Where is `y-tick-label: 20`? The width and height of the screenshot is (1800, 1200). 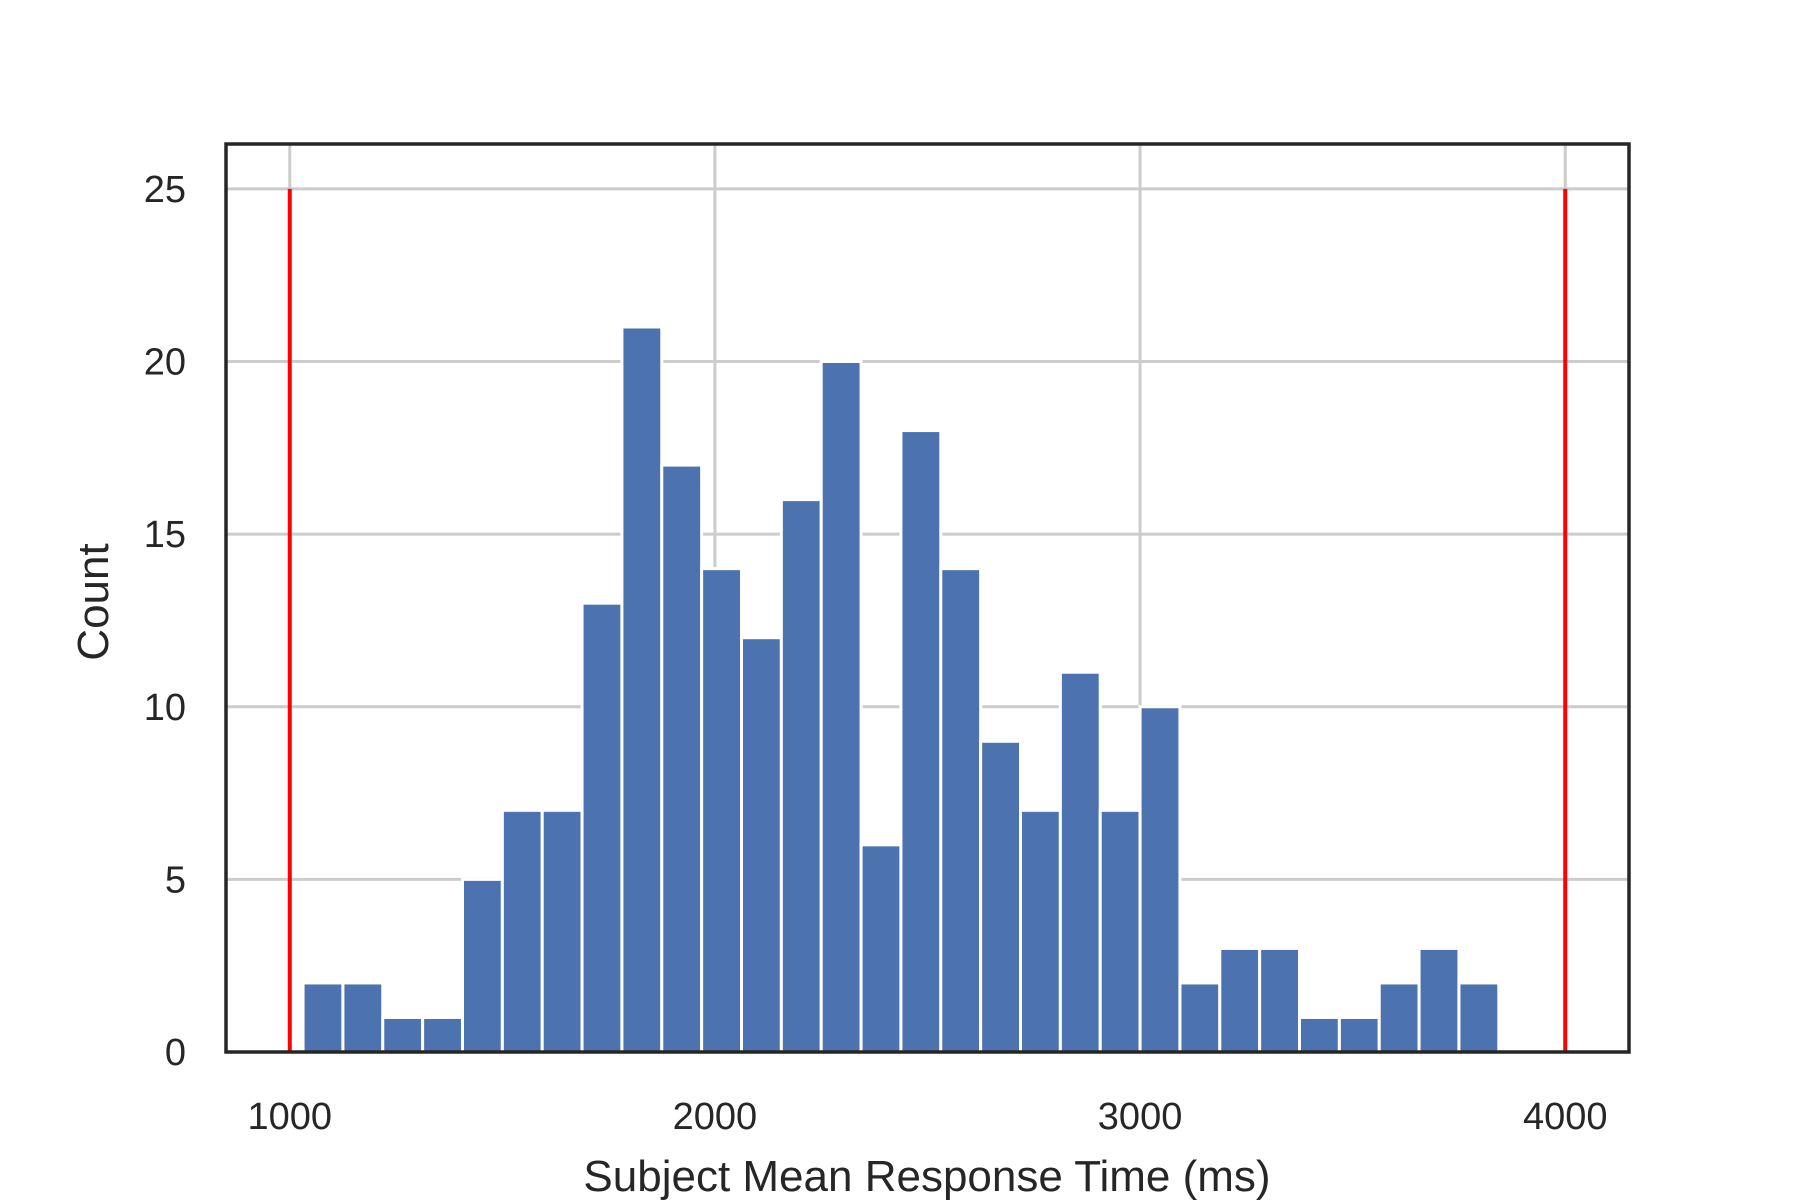 y-tick-label: 20 is located at coordinates (165, 363).